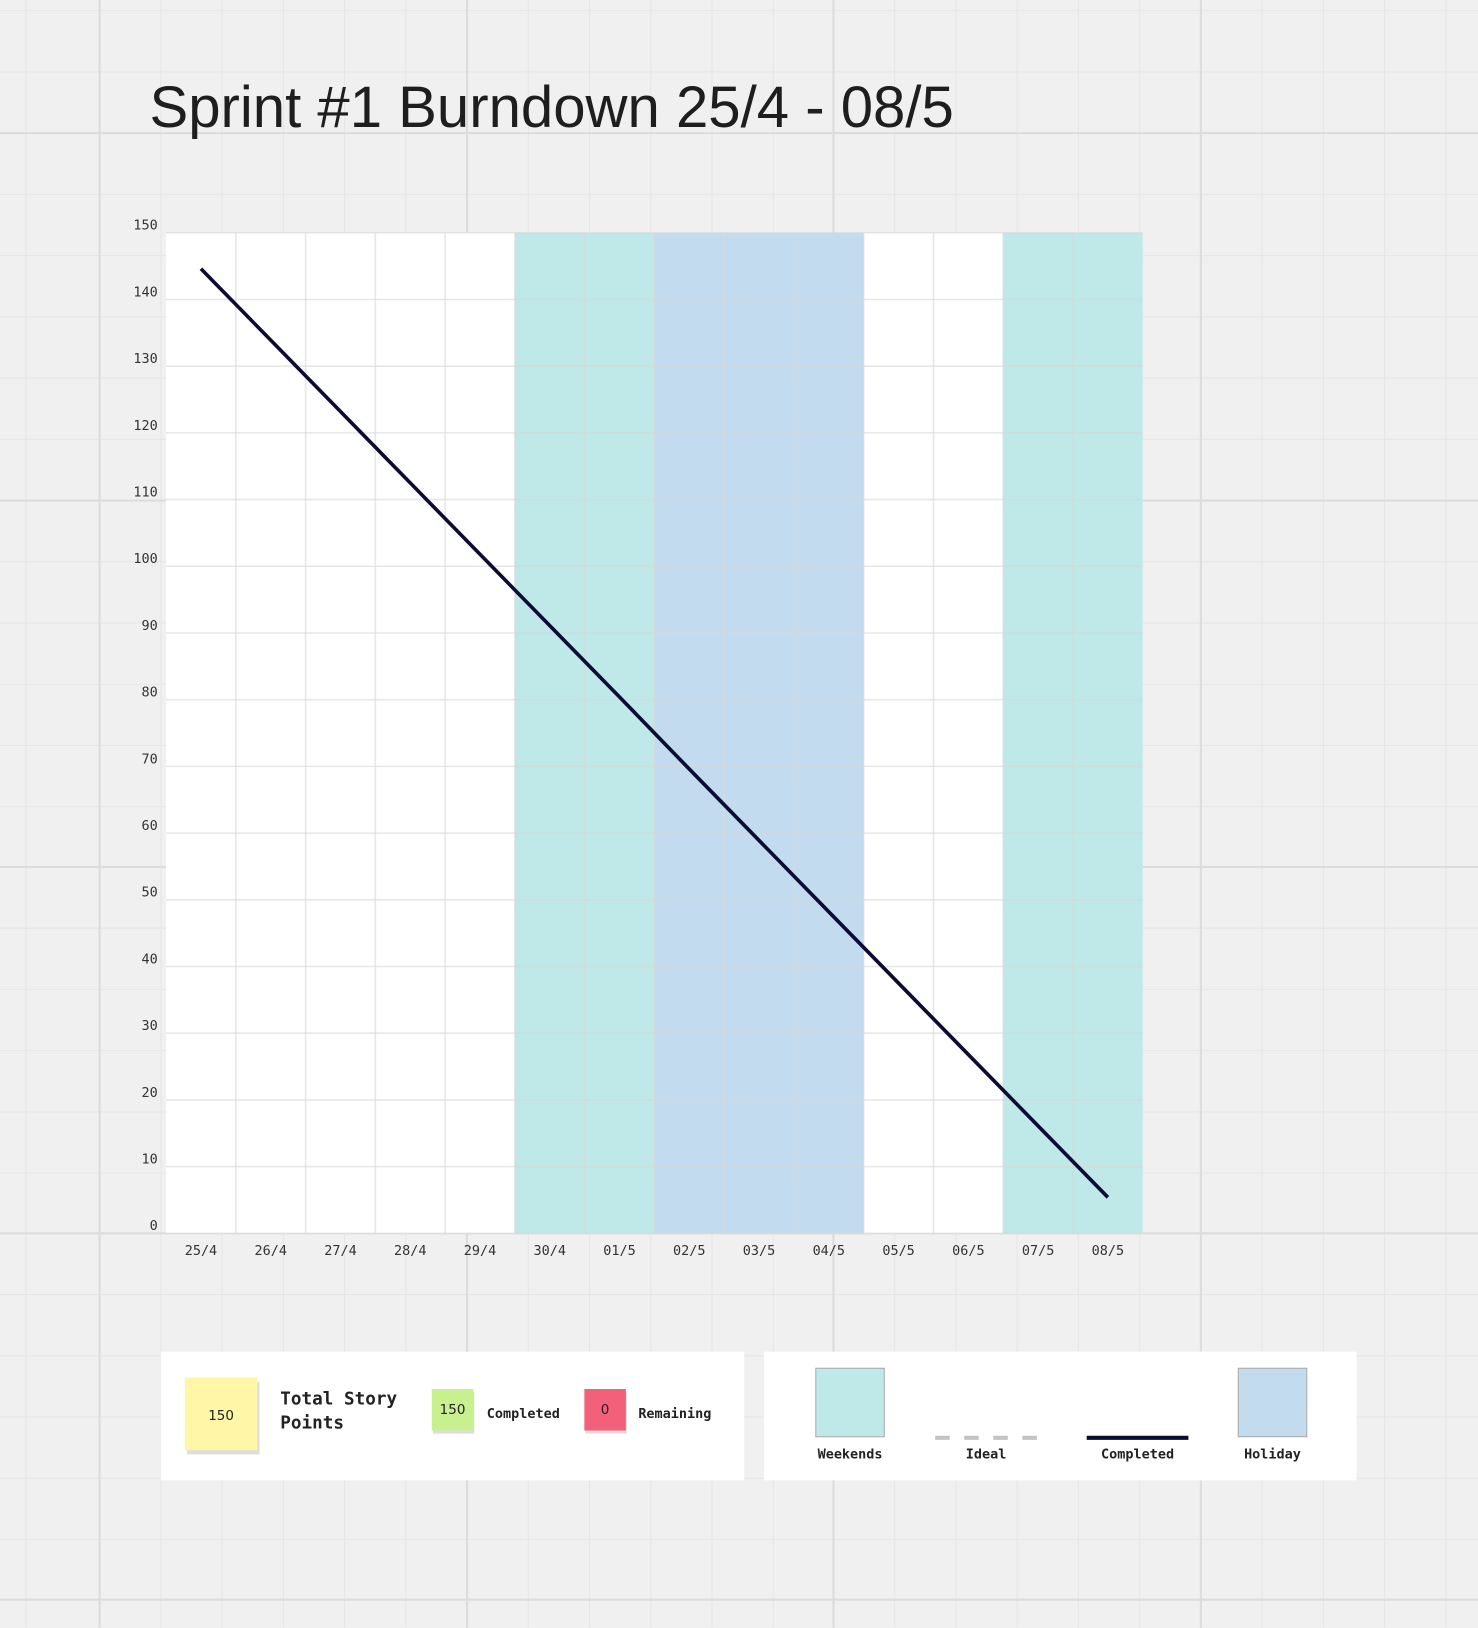 This screenshot has height=1628, width=1478. Describe the element at coordinates (759, 1251) in the screenshot. I see `x-tick-label: 03/5` at that location.